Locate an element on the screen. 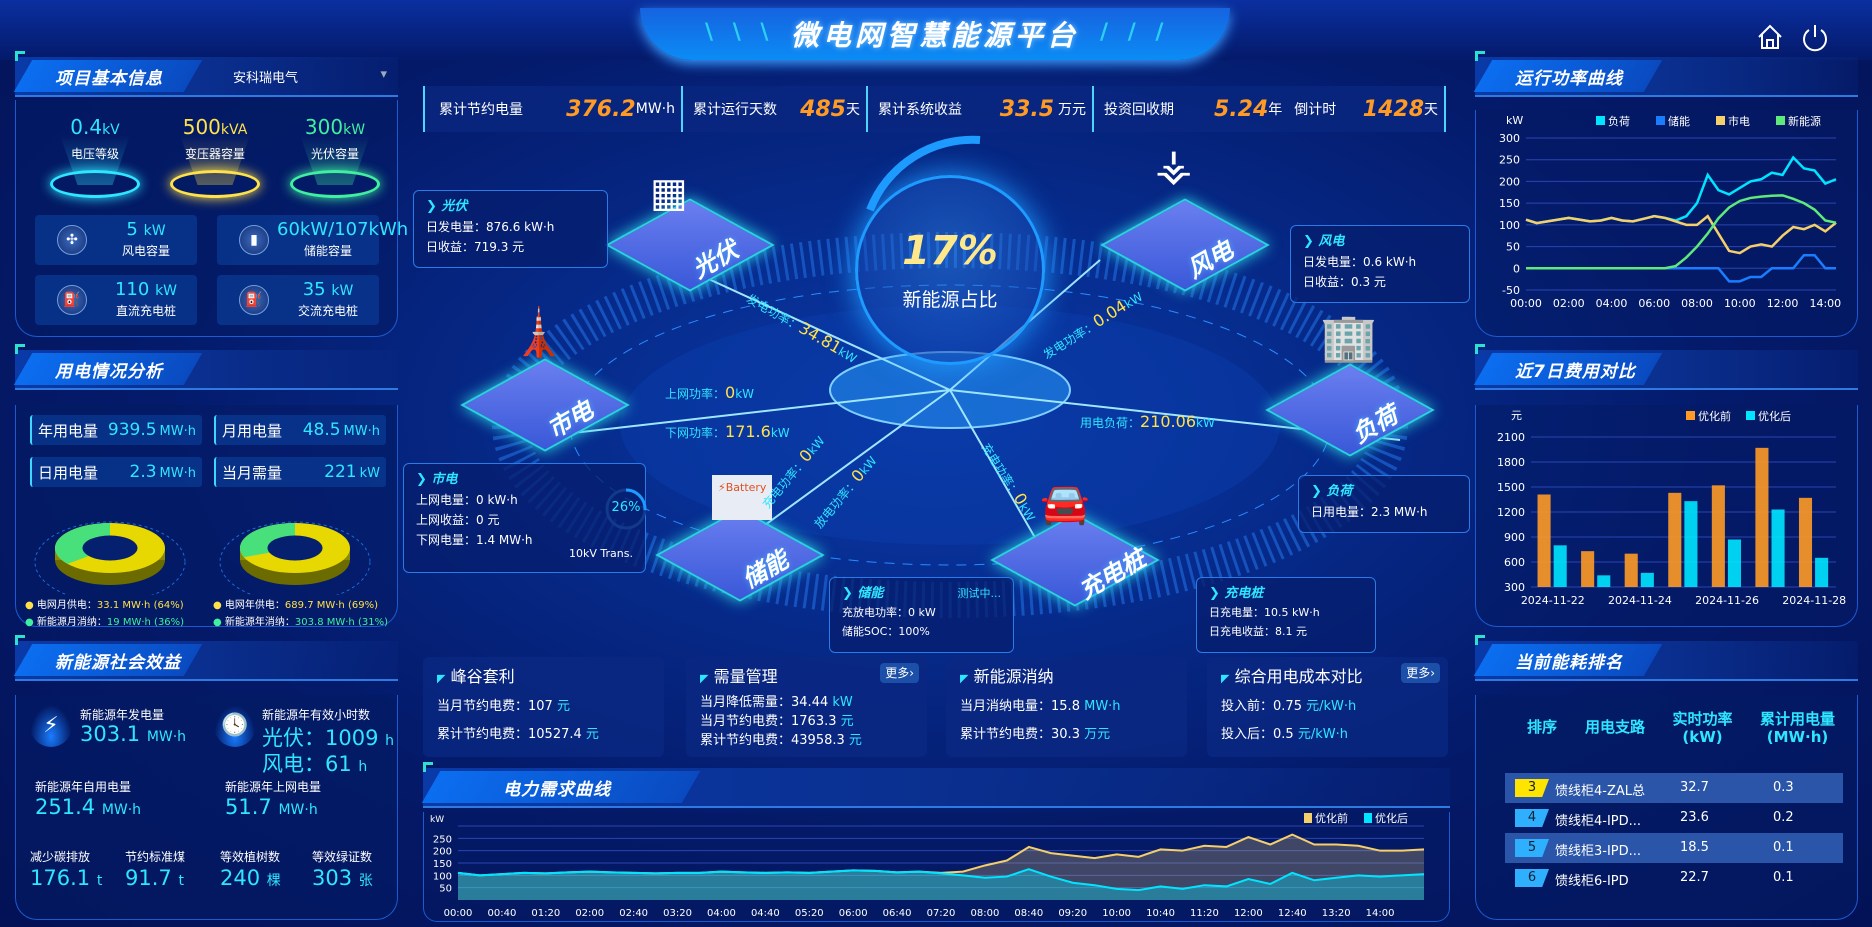 The height and width of the screenshot is (927, 1872). box-title: ❯ 光伏 is located at coordinates (447, 206).